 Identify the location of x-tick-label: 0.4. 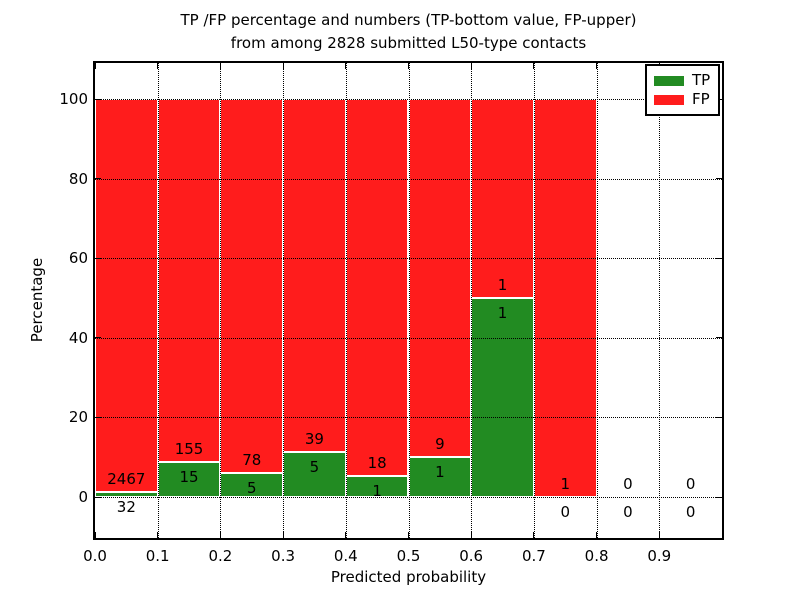
(345, 556).